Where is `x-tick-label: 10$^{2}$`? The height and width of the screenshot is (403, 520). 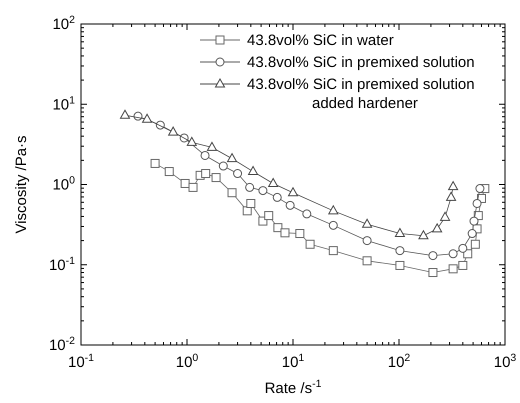
x-tick-label: 10$^{2}$ is located at coordinates (399, 361).